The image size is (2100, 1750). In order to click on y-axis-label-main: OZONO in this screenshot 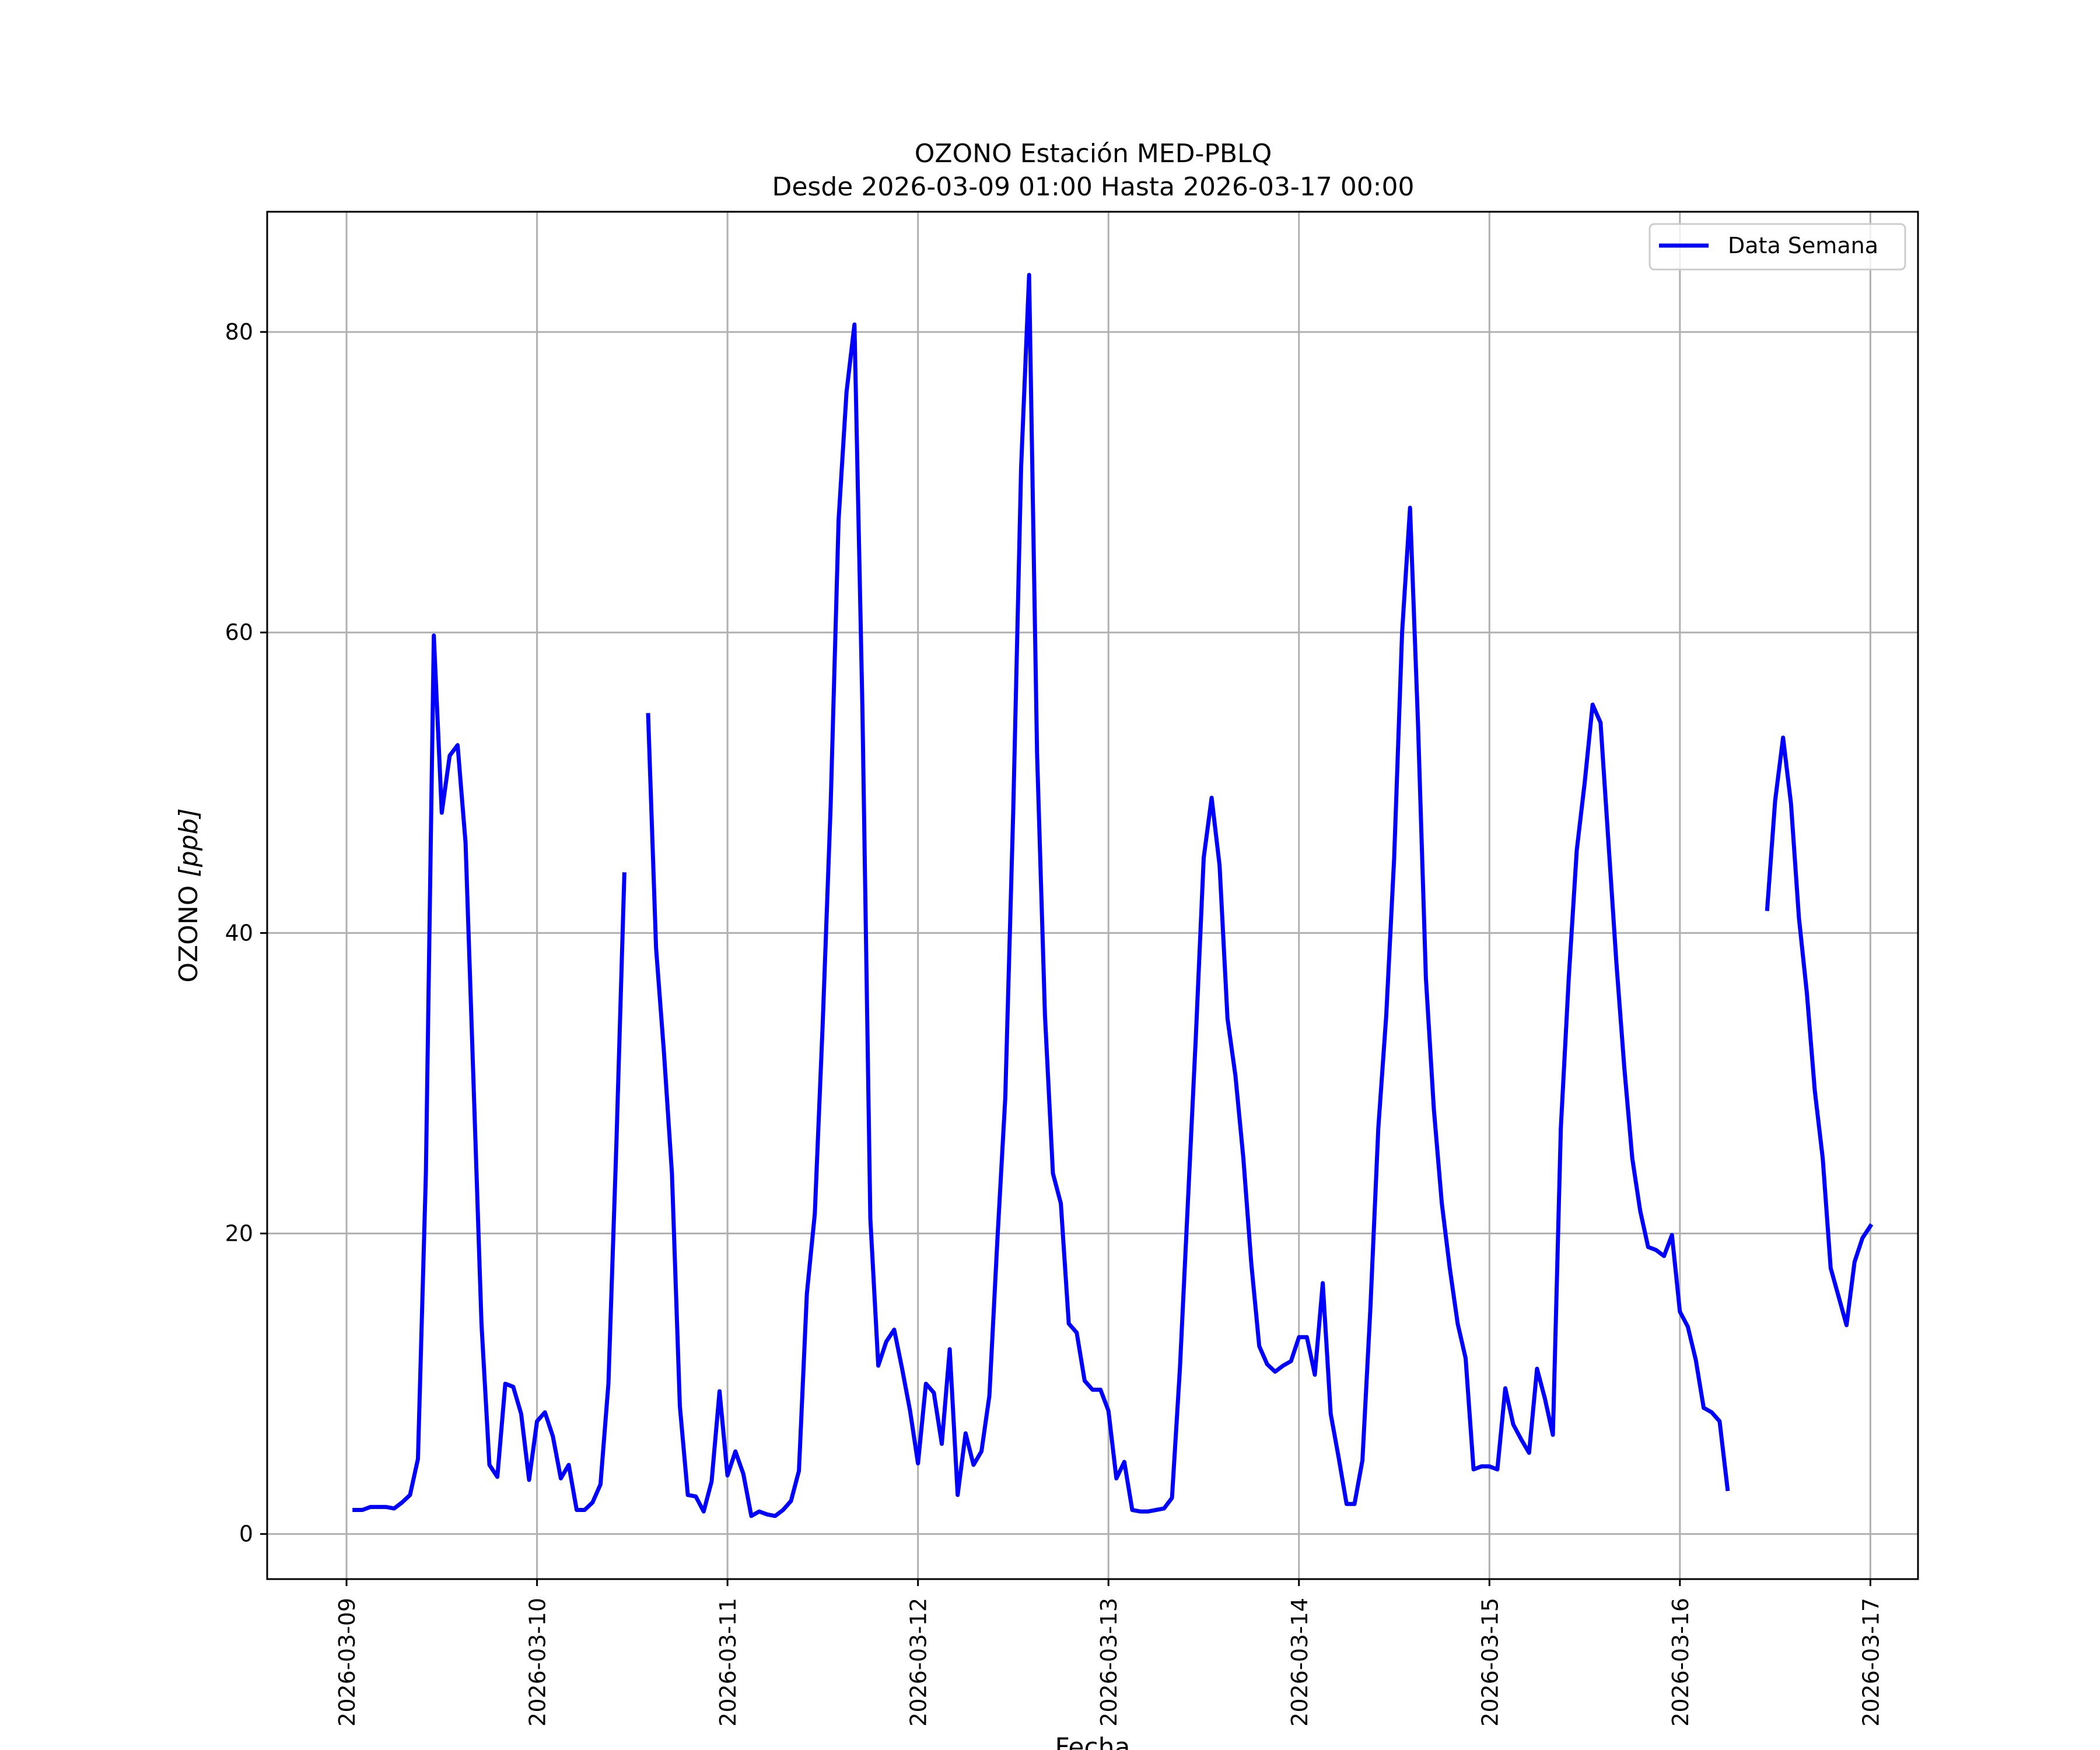, I will do `click(189, 930)`.